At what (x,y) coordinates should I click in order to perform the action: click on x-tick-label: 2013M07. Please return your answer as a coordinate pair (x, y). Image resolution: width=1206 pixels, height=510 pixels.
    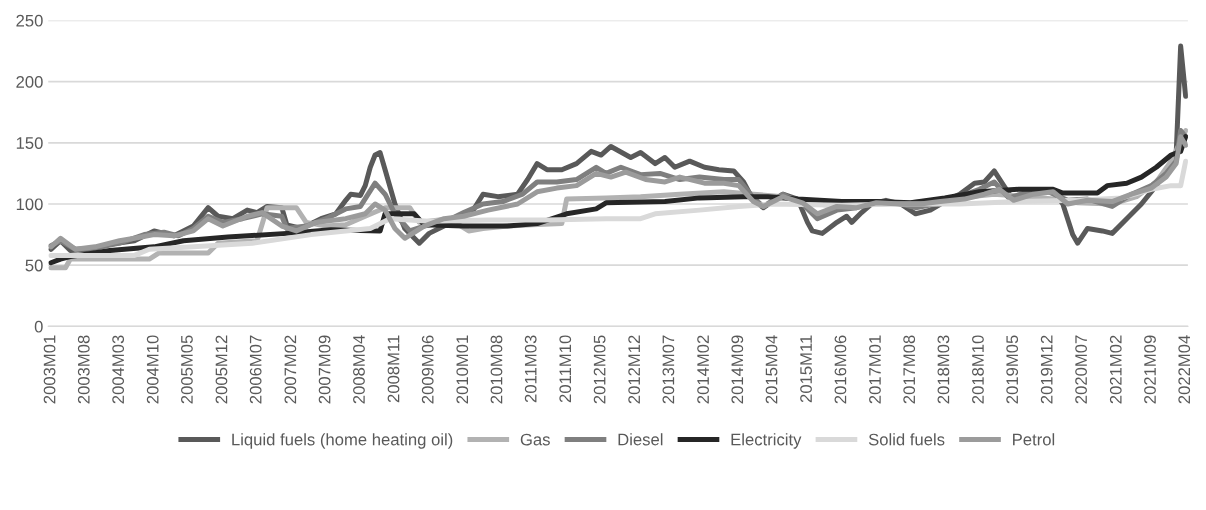
    Looking at the image, I should click on (668, 369).